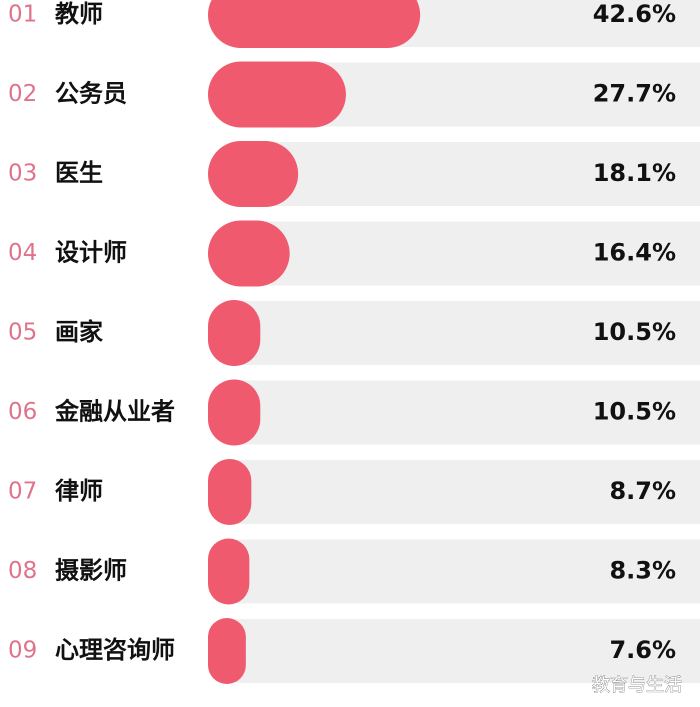 The width and height of the screenshot is (700, 707). I want to click on watermark: 教育与生活, so click(637, 685).